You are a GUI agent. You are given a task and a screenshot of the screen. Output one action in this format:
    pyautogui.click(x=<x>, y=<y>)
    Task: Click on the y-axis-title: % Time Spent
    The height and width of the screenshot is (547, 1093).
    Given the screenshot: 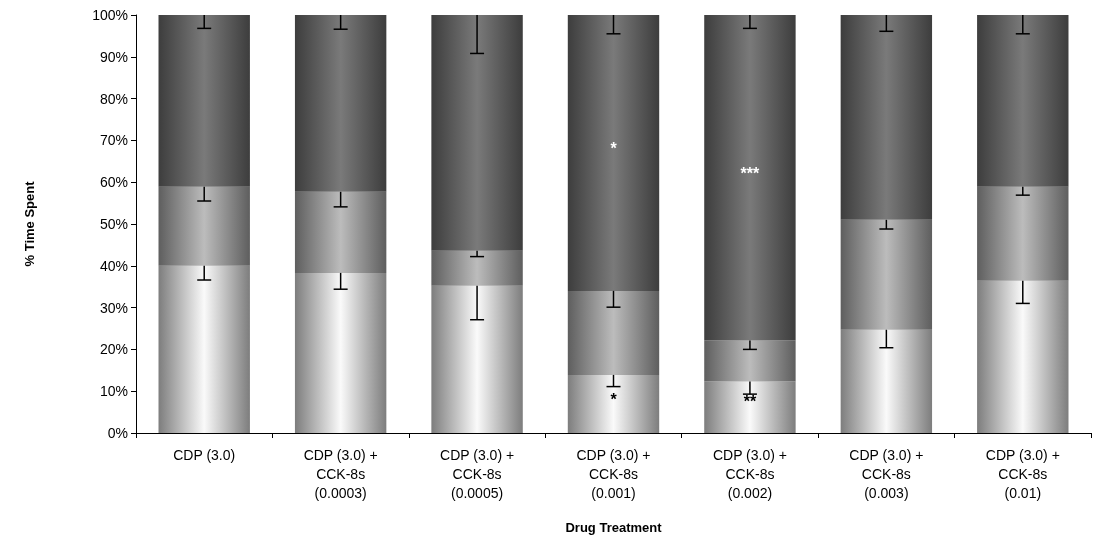 What is the action you would take?
    pyautogui.click(x=29, y=223)
    